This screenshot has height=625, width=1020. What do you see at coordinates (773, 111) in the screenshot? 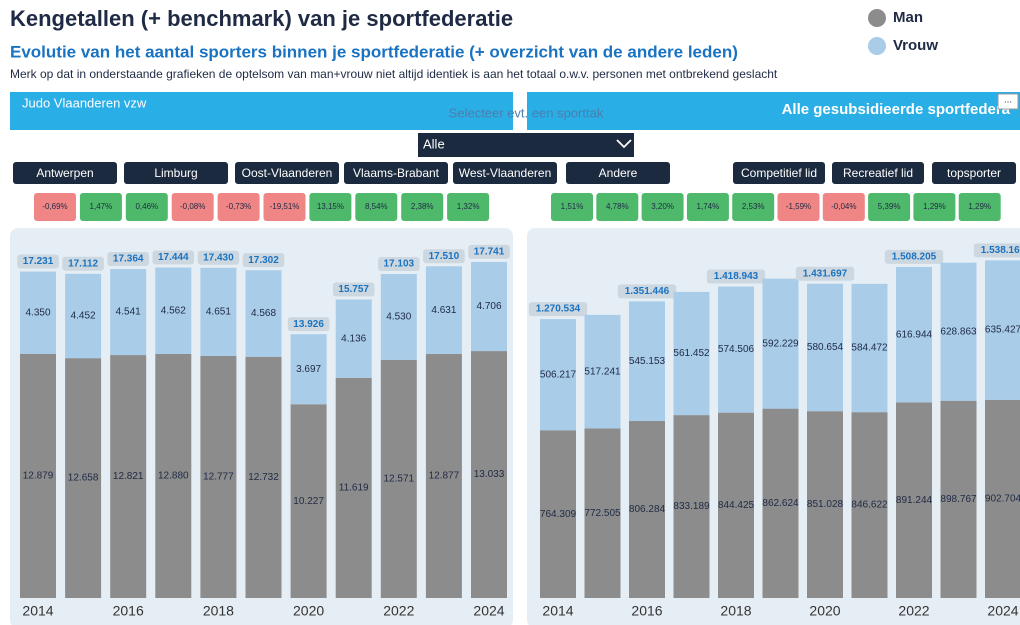
I see `benchmark-filter` at bounding box center [773, 111].